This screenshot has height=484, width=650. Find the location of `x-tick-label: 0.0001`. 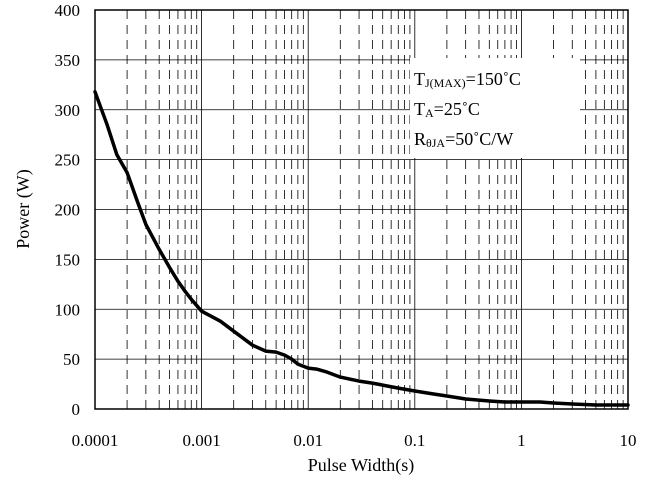

x-tick-label: 0.0001 is located at coordinates (95, 440).